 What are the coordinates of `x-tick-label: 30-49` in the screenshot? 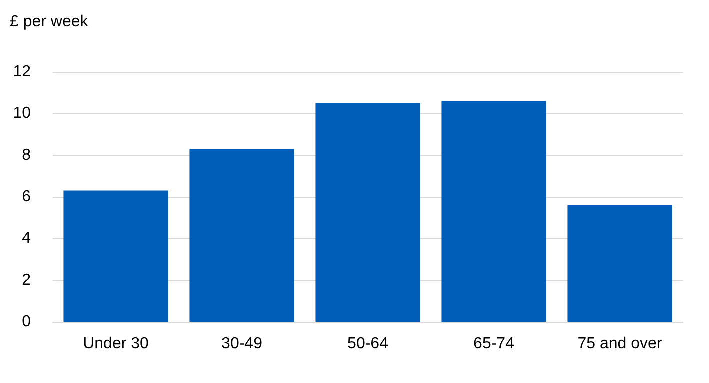 It's located at (242, 344).